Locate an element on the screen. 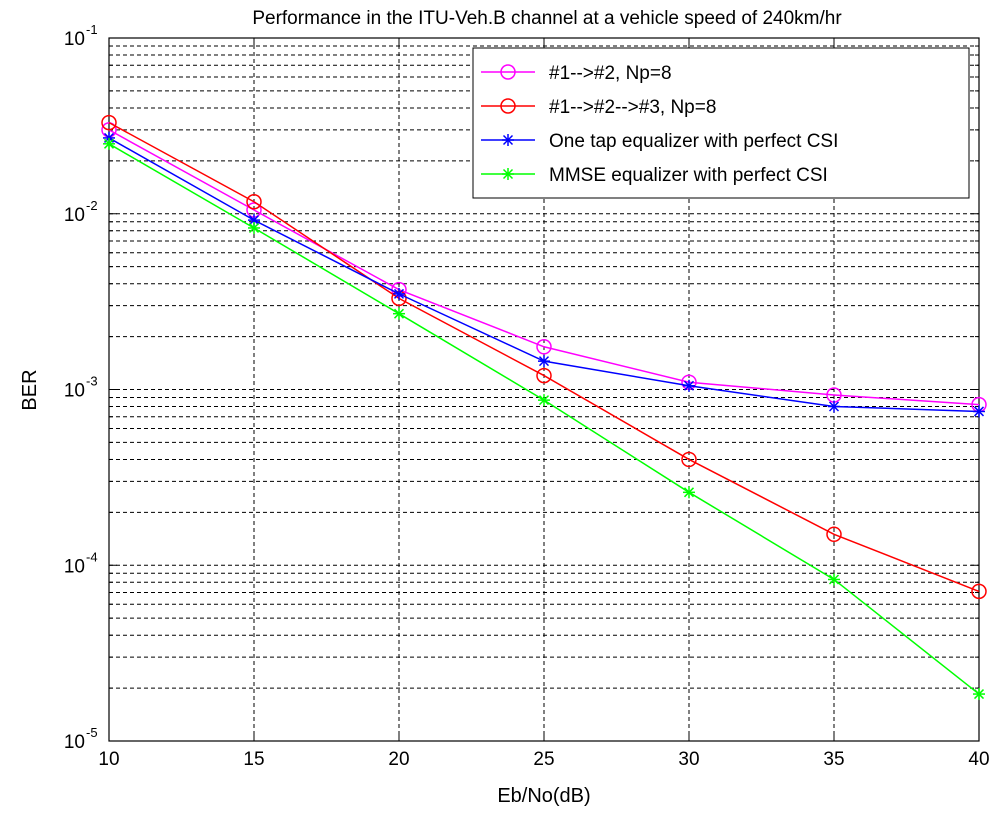  y-tick-label: 10 -3 is located at coordinates (81, 388).